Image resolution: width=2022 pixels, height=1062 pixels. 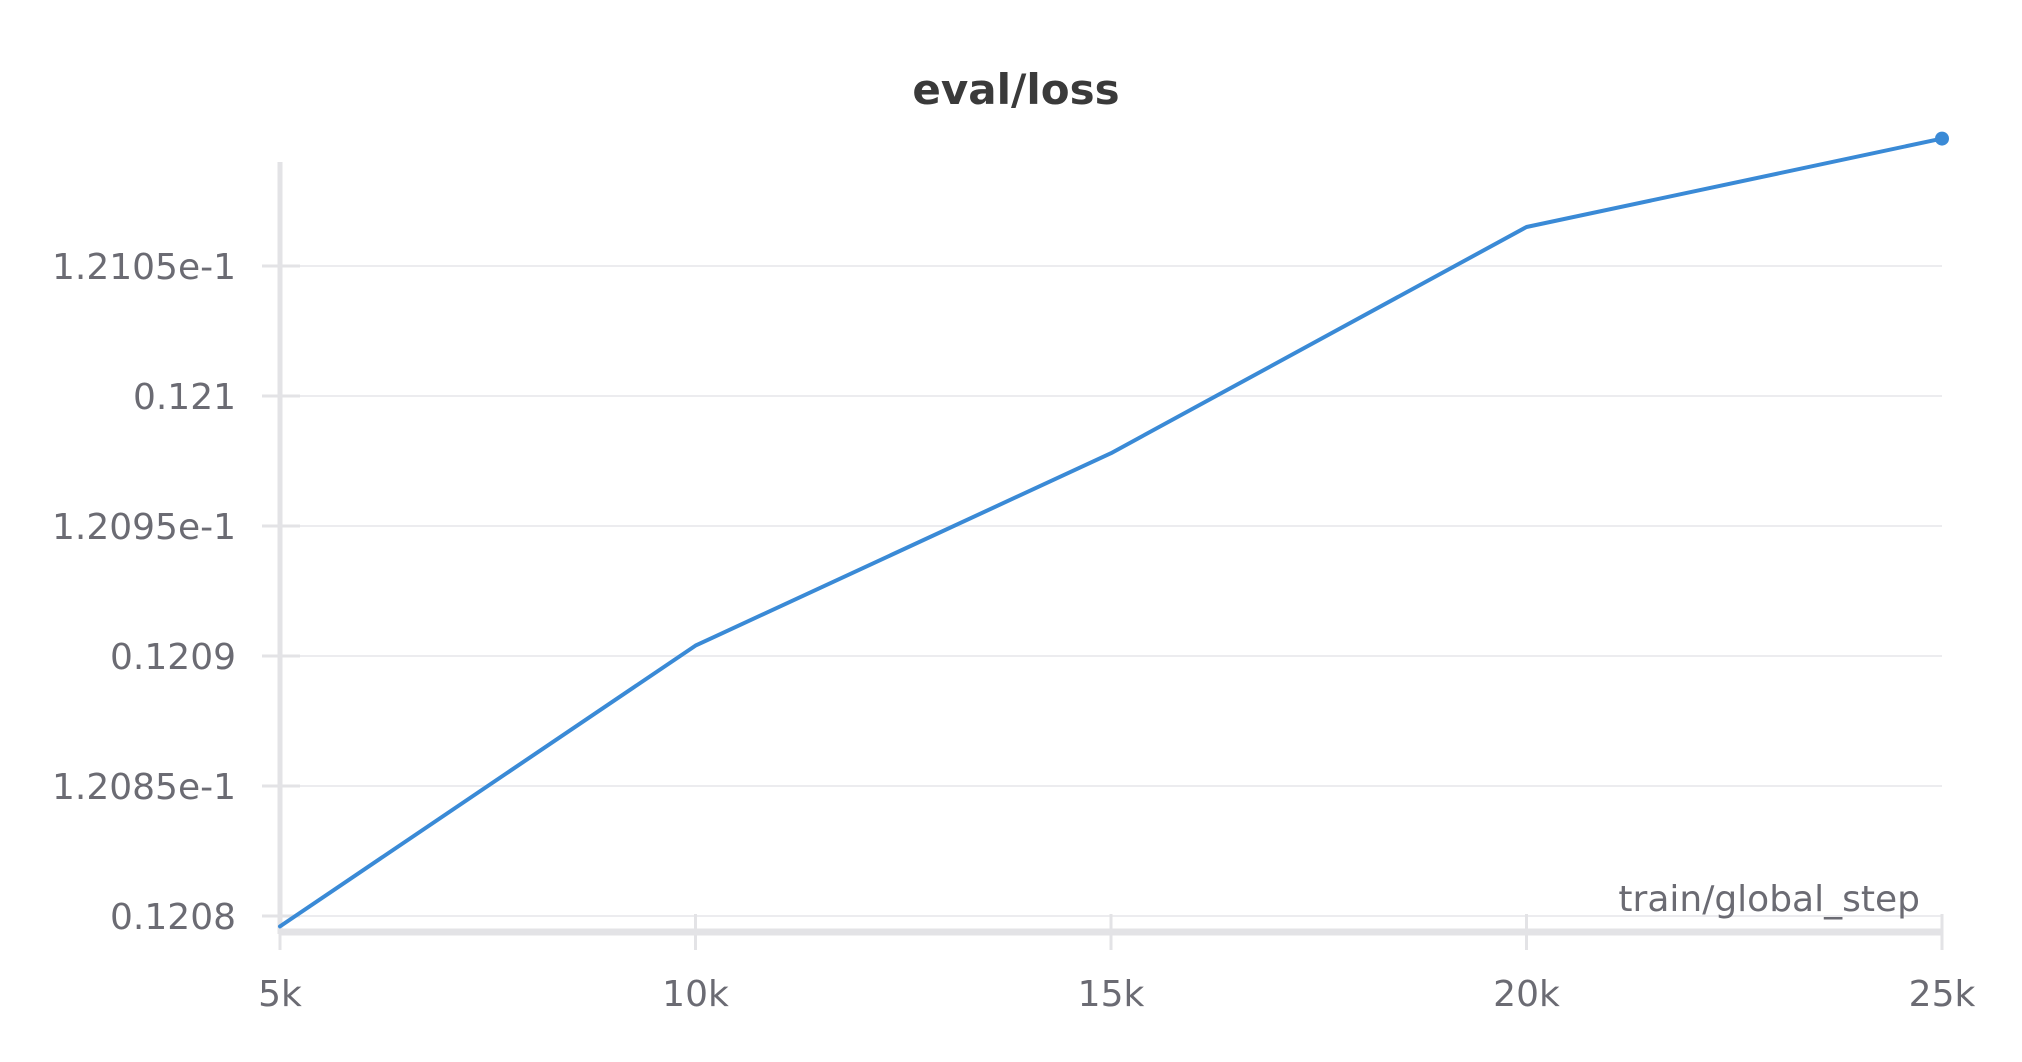 I want to click on x-tick-label: 5k, so click(x=280, y=994).